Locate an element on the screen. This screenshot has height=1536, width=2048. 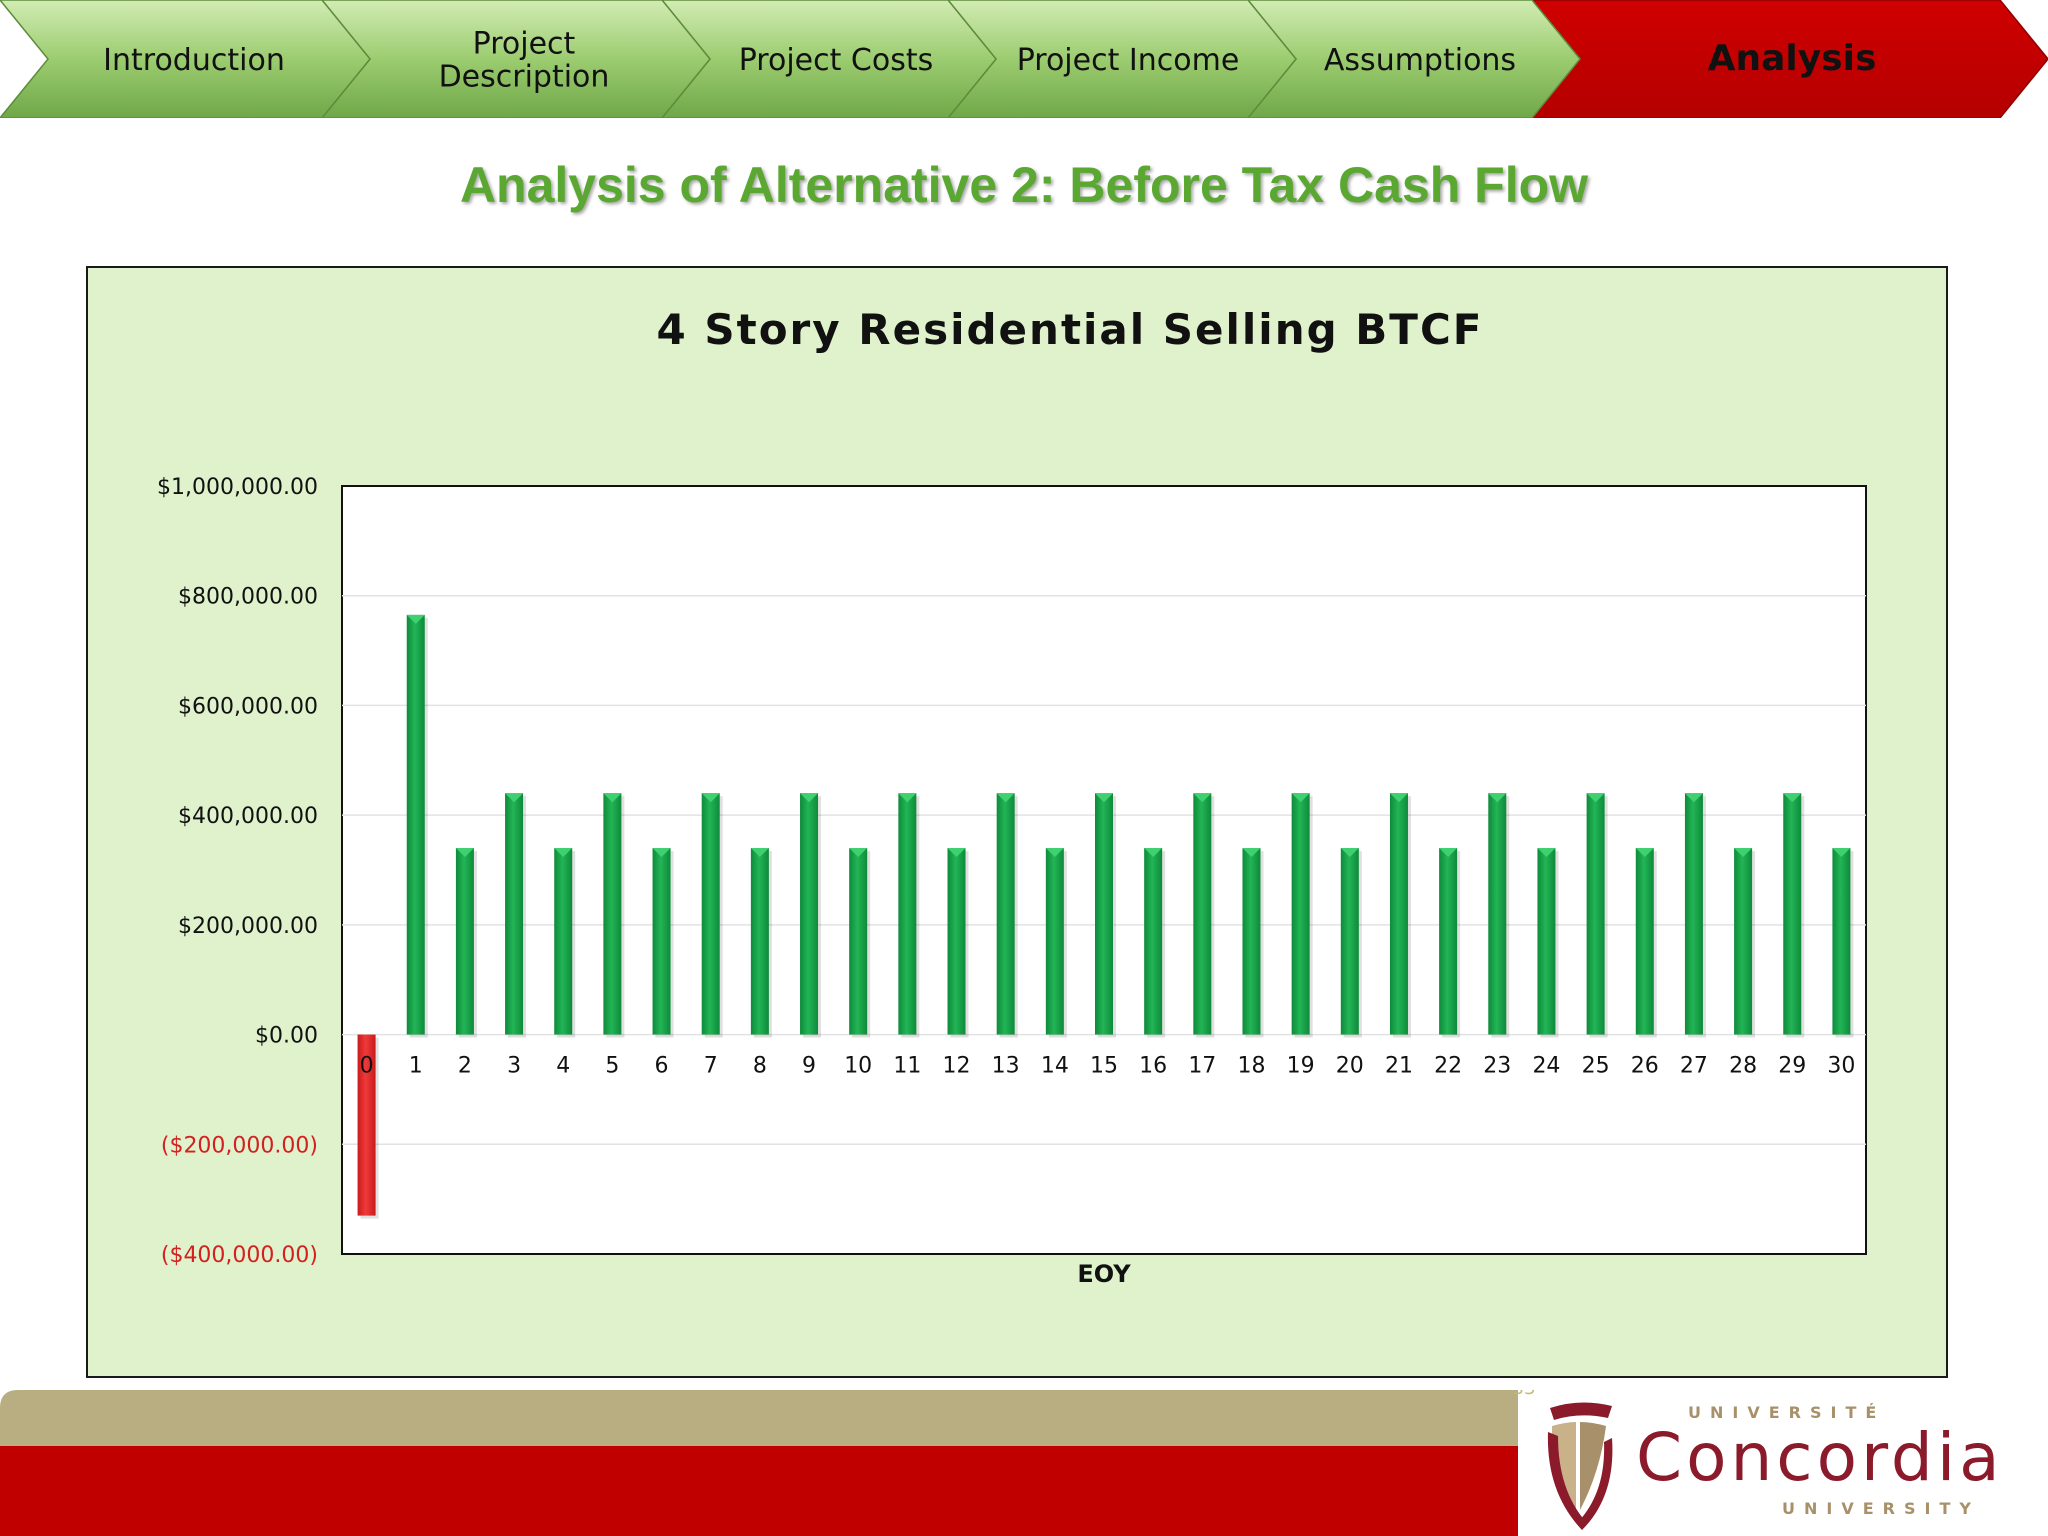
y-tick-label: $400,000.00 is located at coordinates (248, 816).